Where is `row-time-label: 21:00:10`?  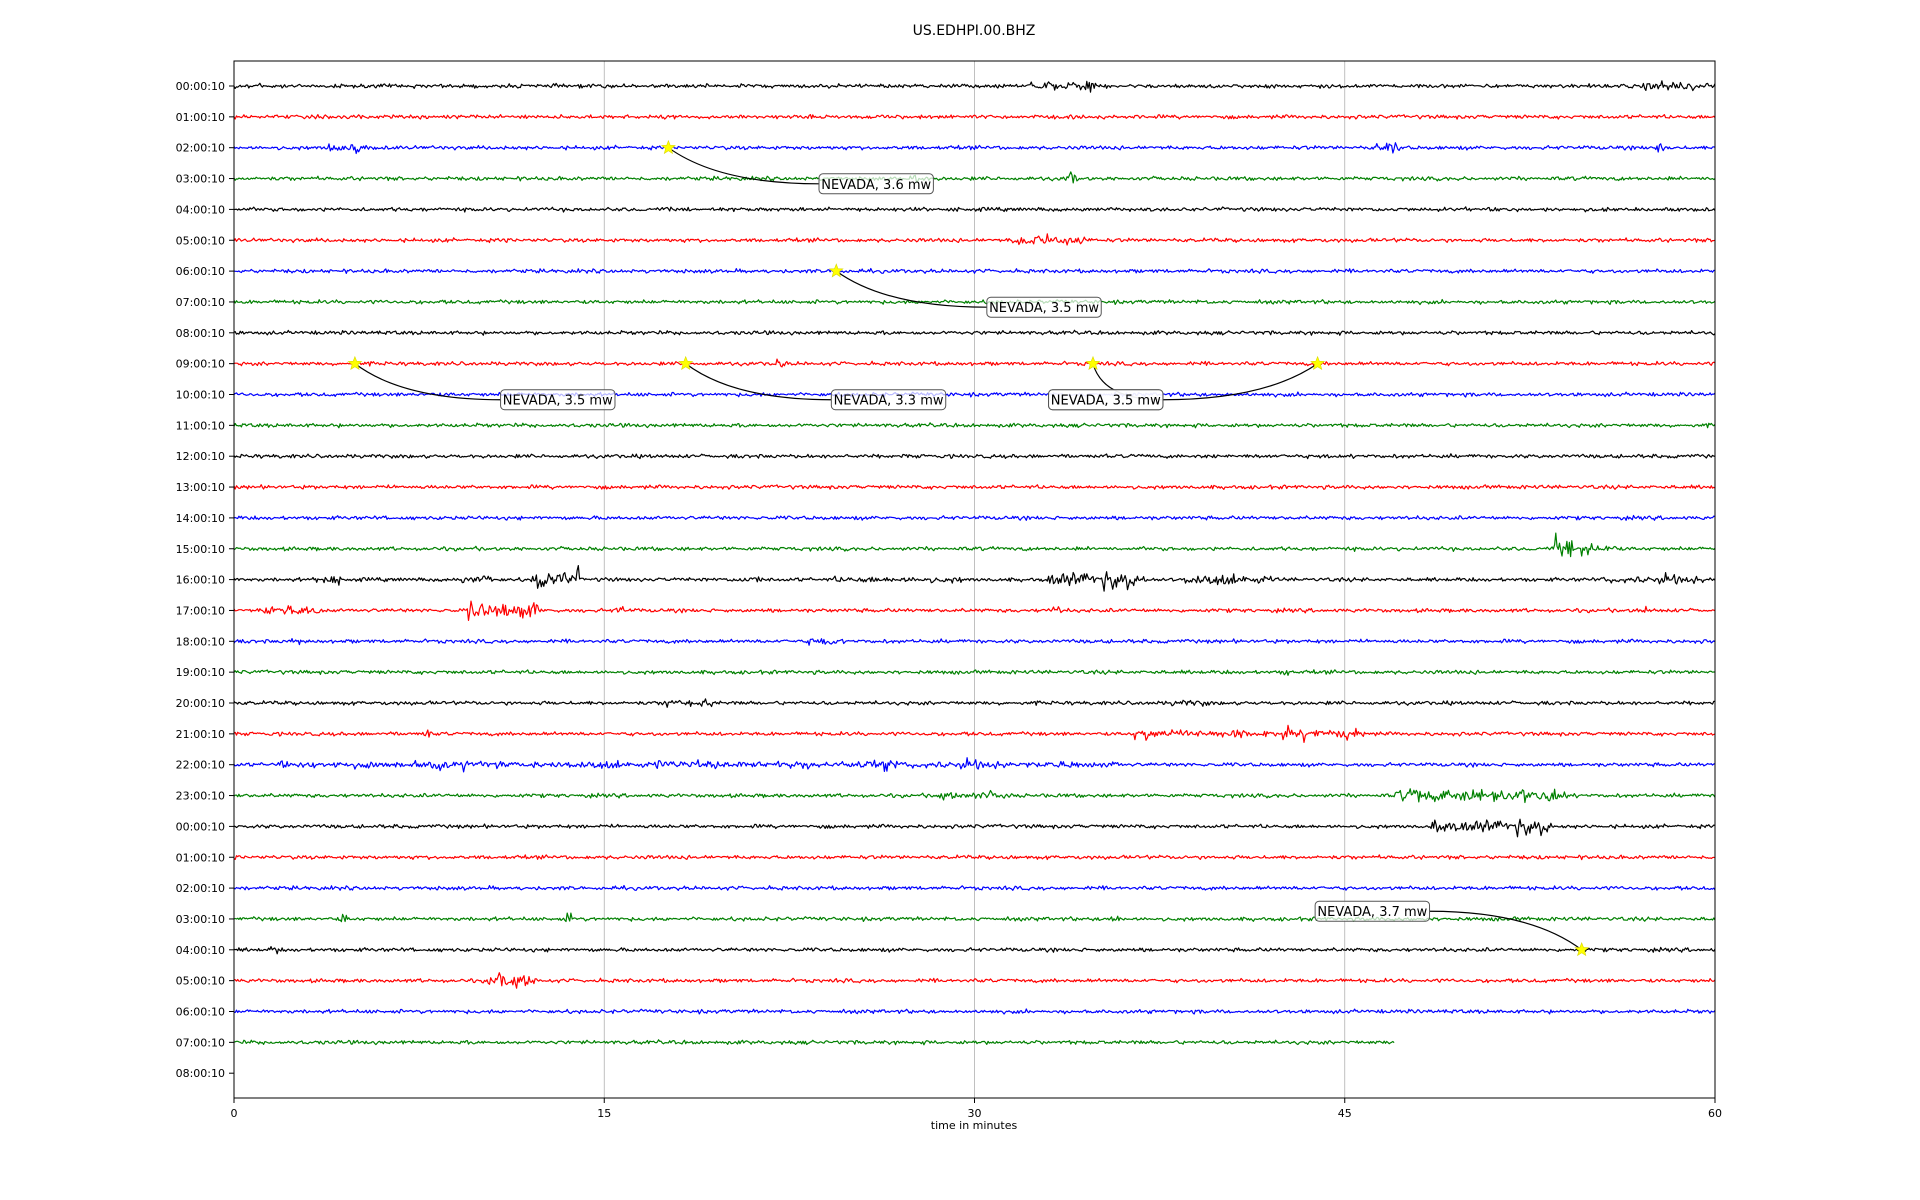
row-time-label: 21:00:10 is located at coordinates (200, 734).